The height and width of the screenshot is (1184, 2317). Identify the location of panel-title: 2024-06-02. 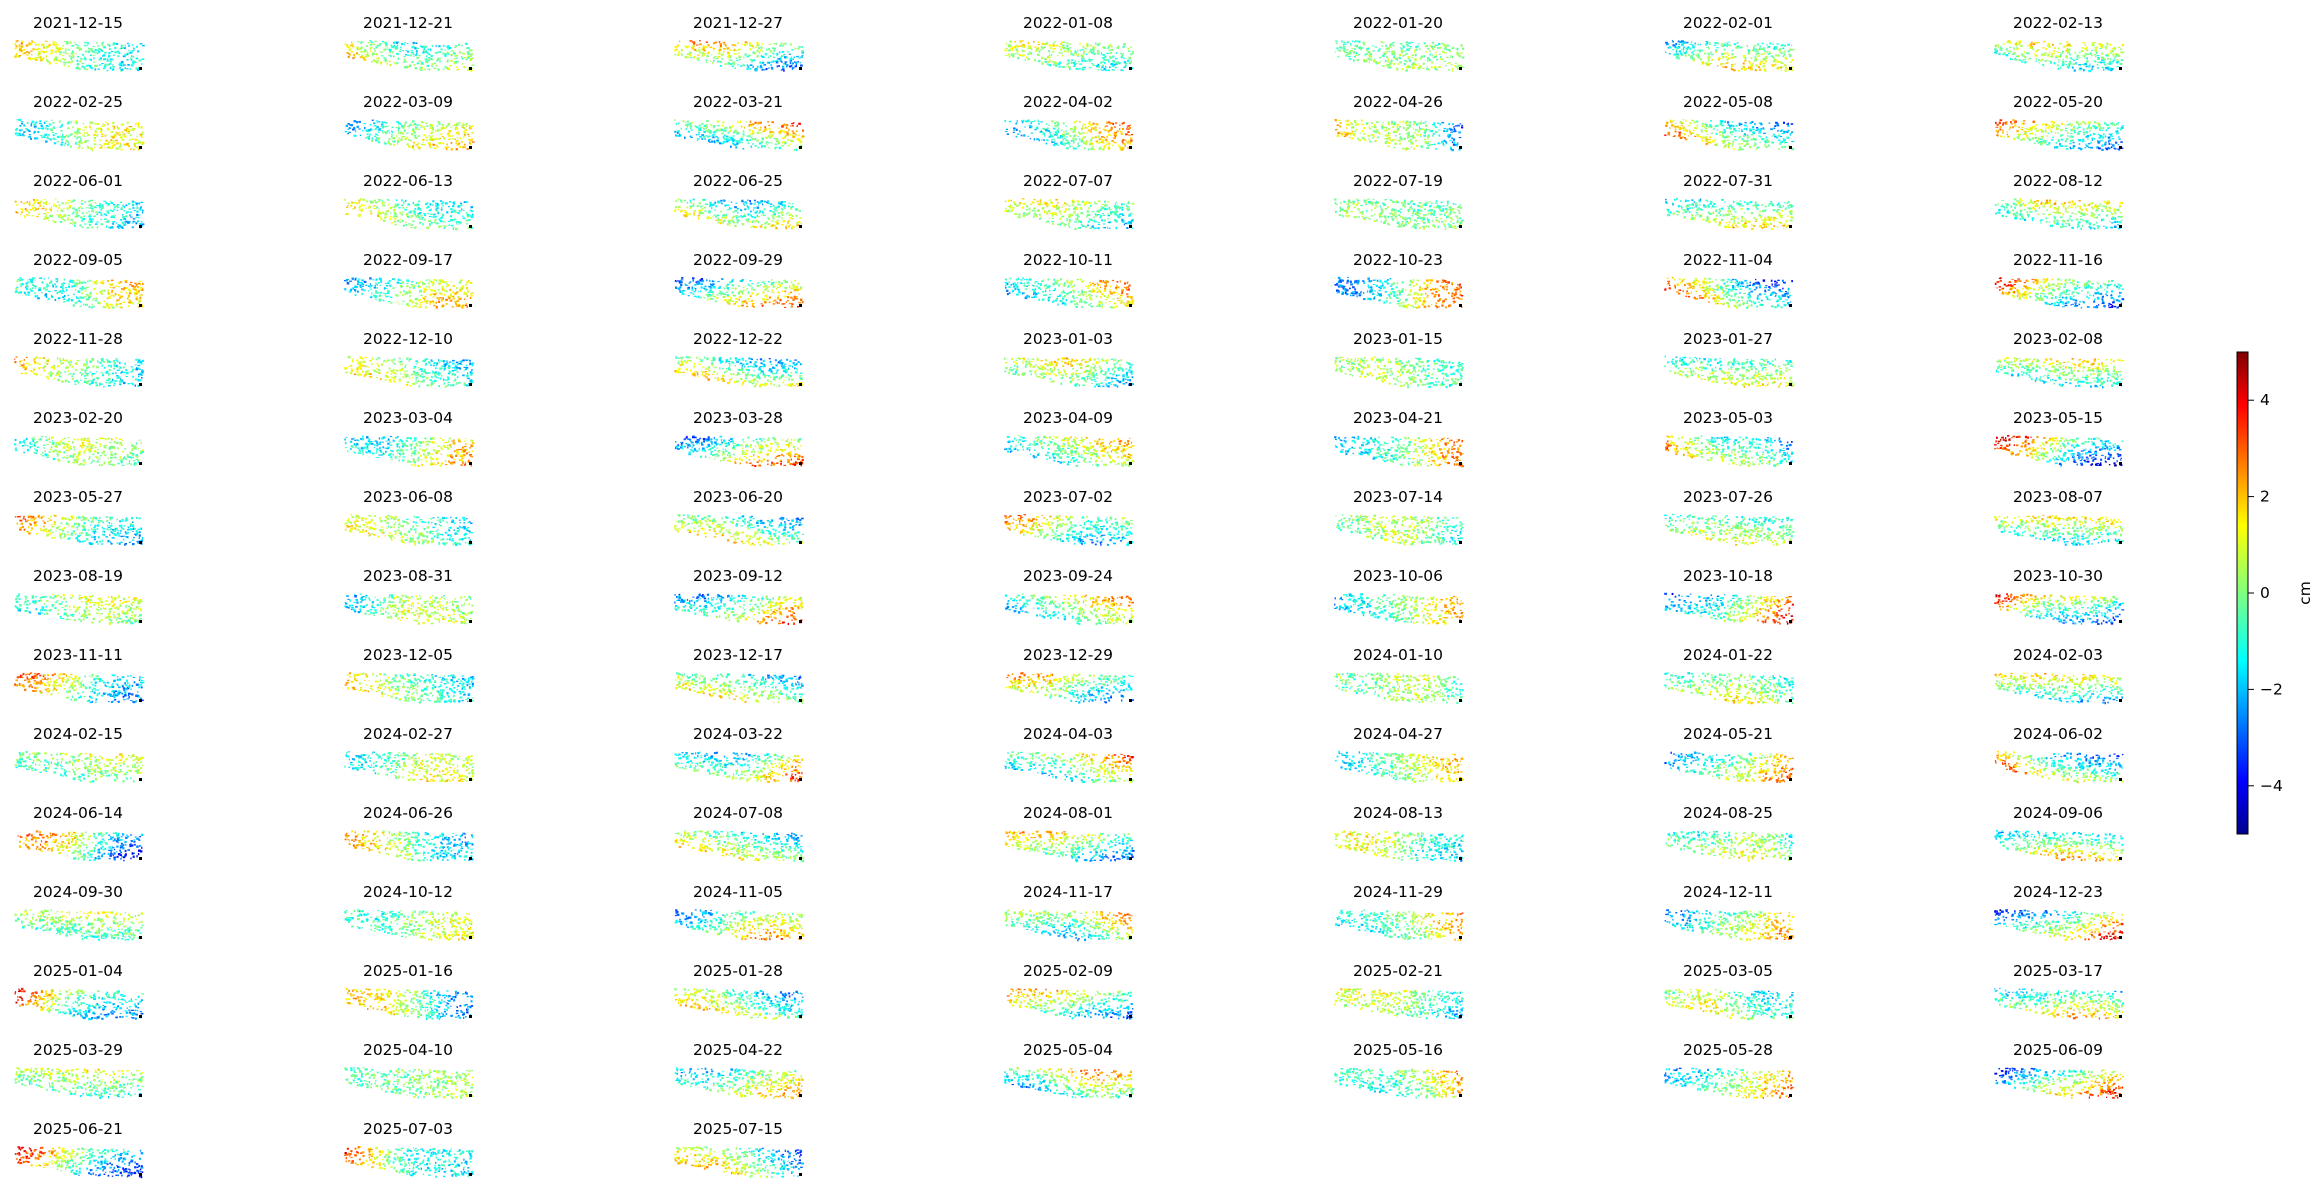
(2058, 734).